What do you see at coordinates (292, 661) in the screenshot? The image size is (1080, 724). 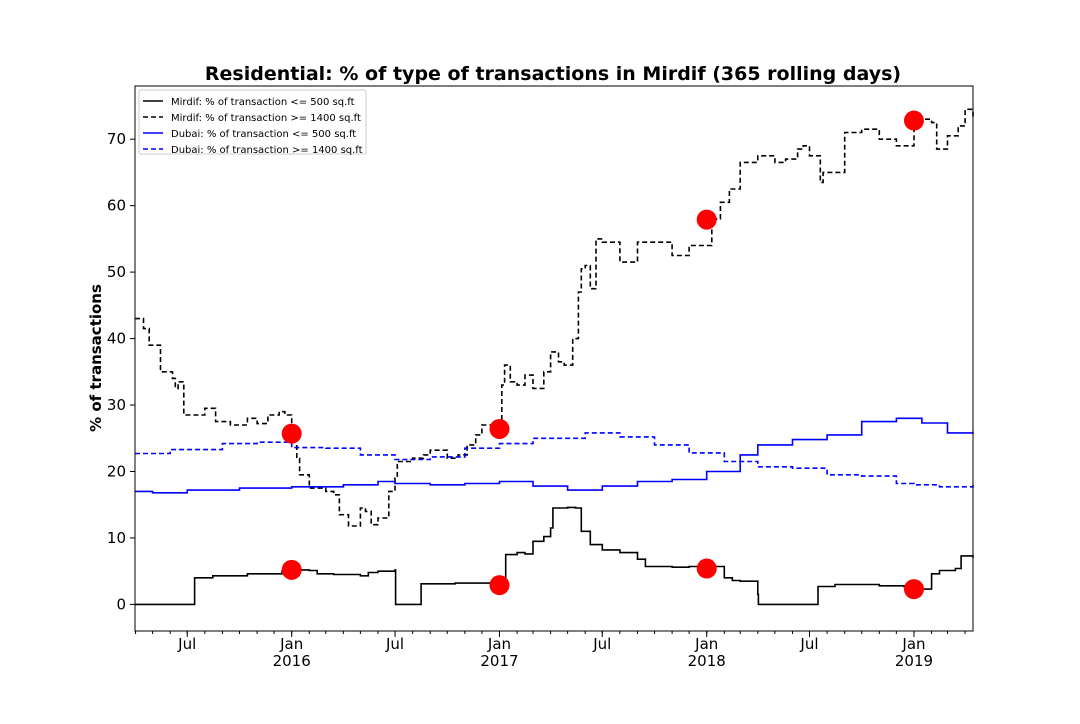 I see `x-tick-year-label: 2016` at bounding box center [292, 661].